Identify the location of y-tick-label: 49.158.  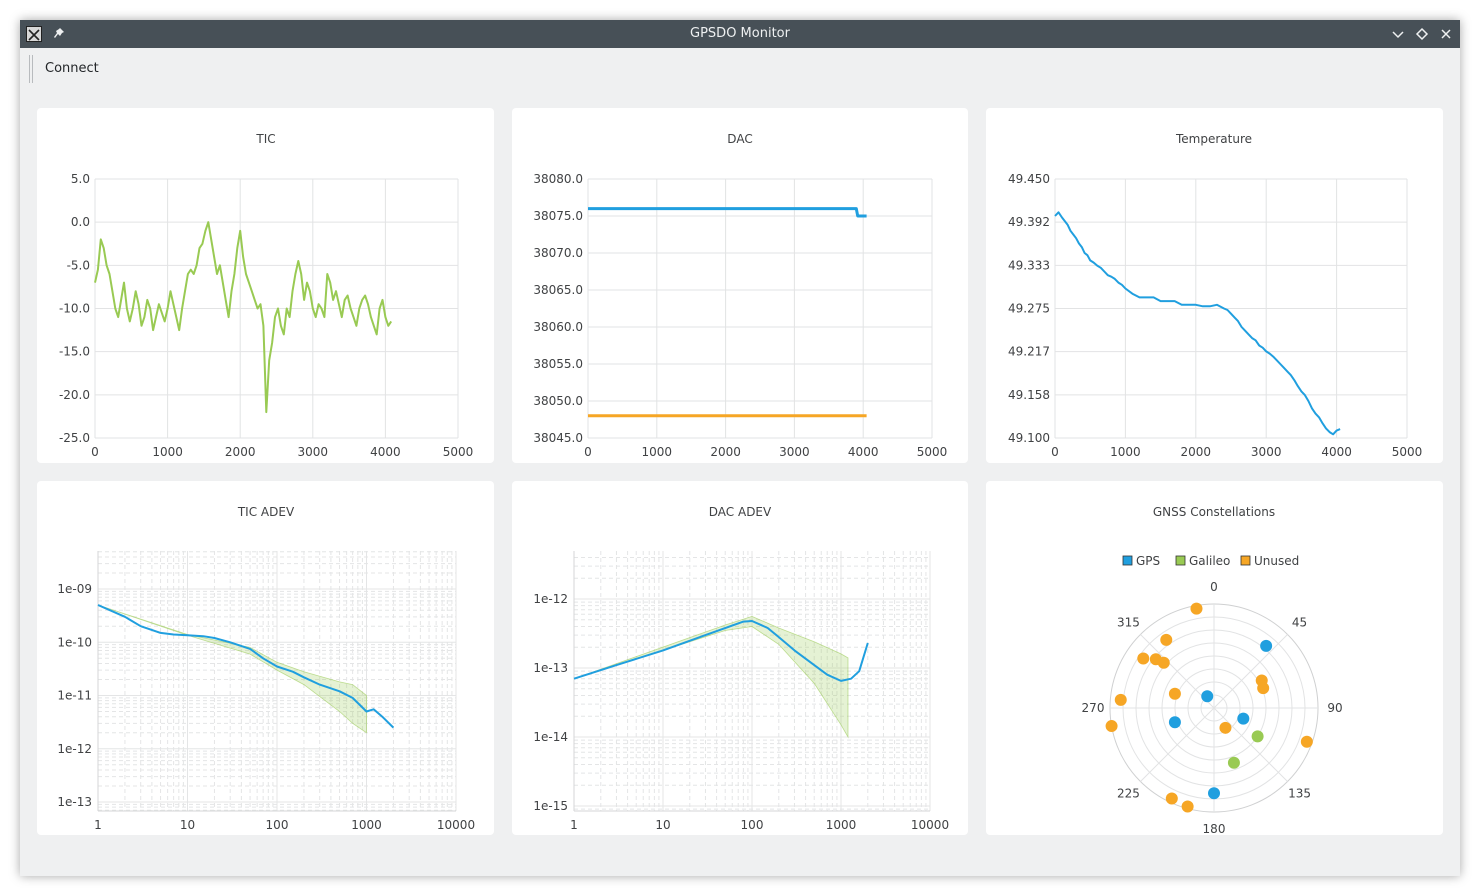
(1029, 395).